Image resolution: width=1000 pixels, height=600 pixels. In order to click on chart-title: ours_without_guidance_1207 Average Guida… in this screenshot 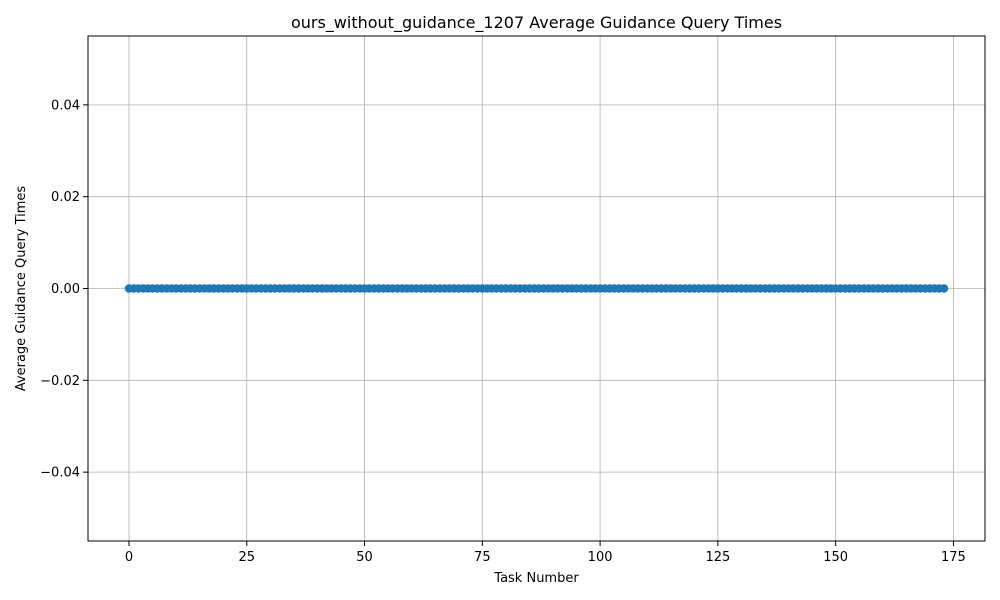, I will do `click(536, 23)`.